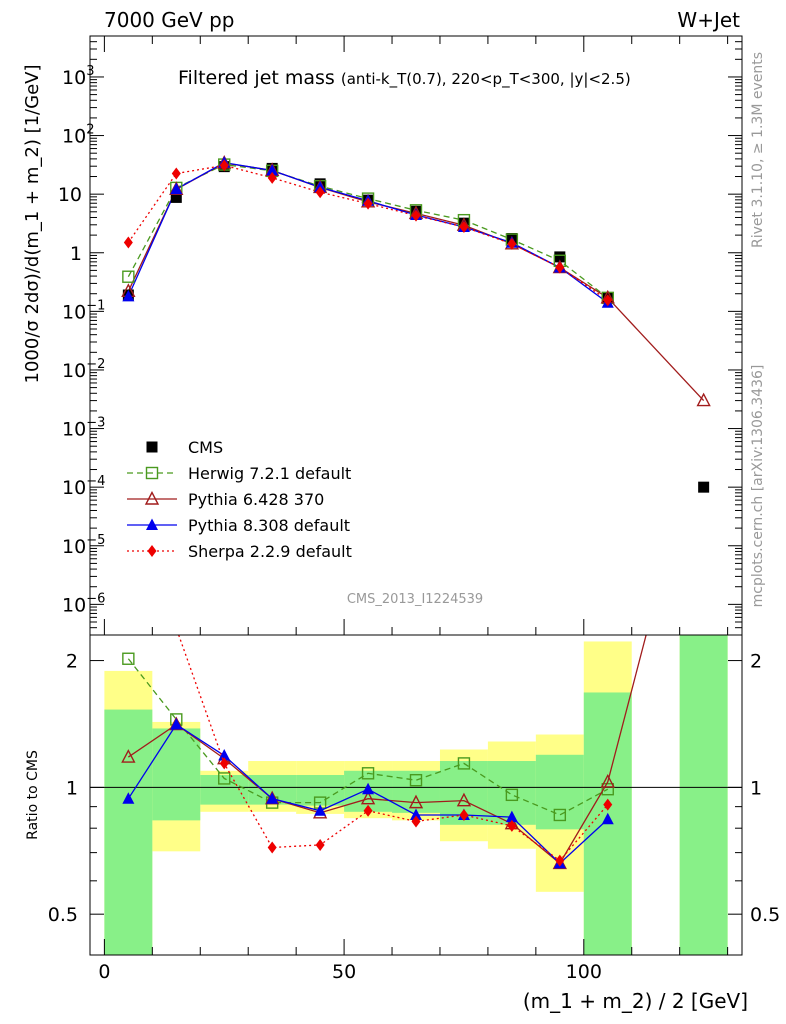 The height and width of the screenshot is (1024, 786). I want to click on ratio-ytick-label-right: 1, so click(756, 788).